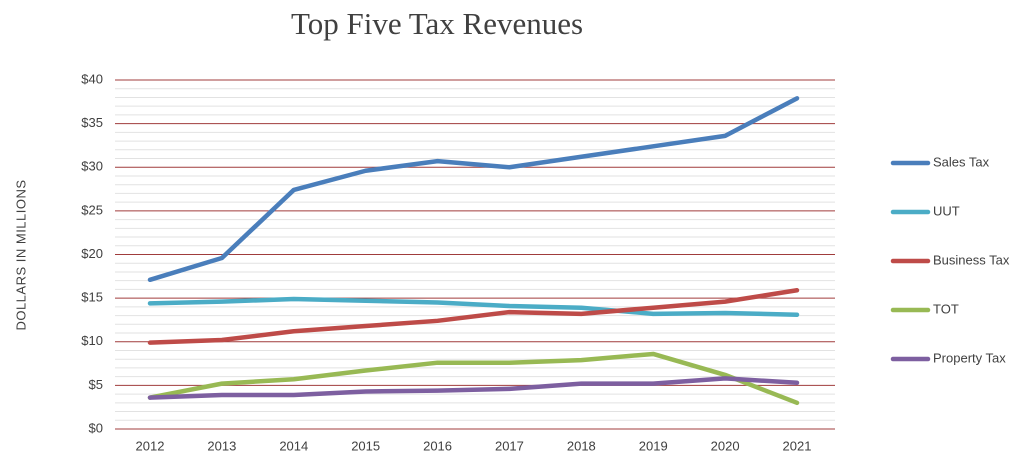 This screenshot has width=1036, height=458. Describe the element at coordinates (946, 210) in the screenshot. I see `legend-label: UUT` at that location.